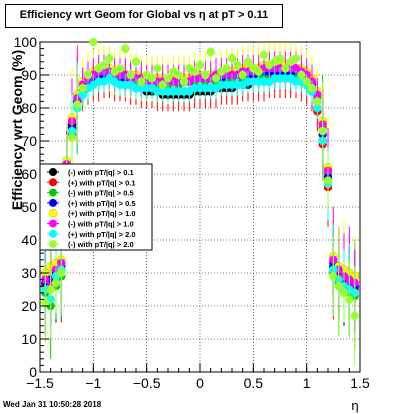 The height and width of the screenshot is (414, 400). Describe the element at coordinates (33, 372) in the screenshot. I see `y-tick-label: 0` at that location.